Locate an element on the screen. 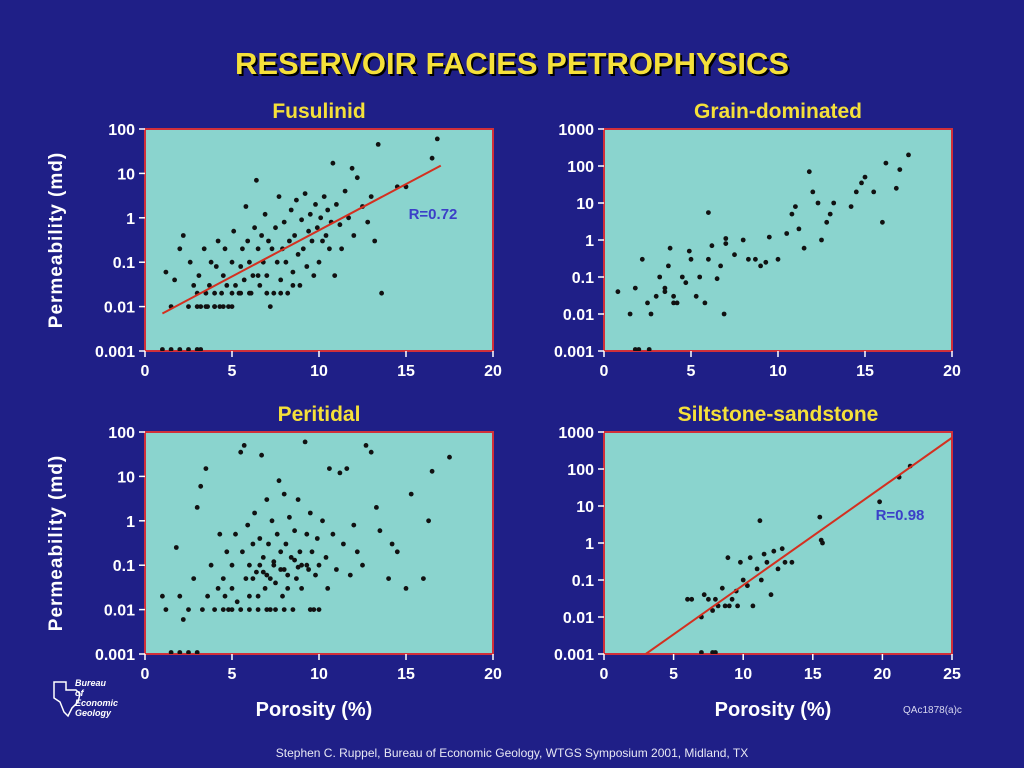  fit-line is located at coordinates (301, 239).